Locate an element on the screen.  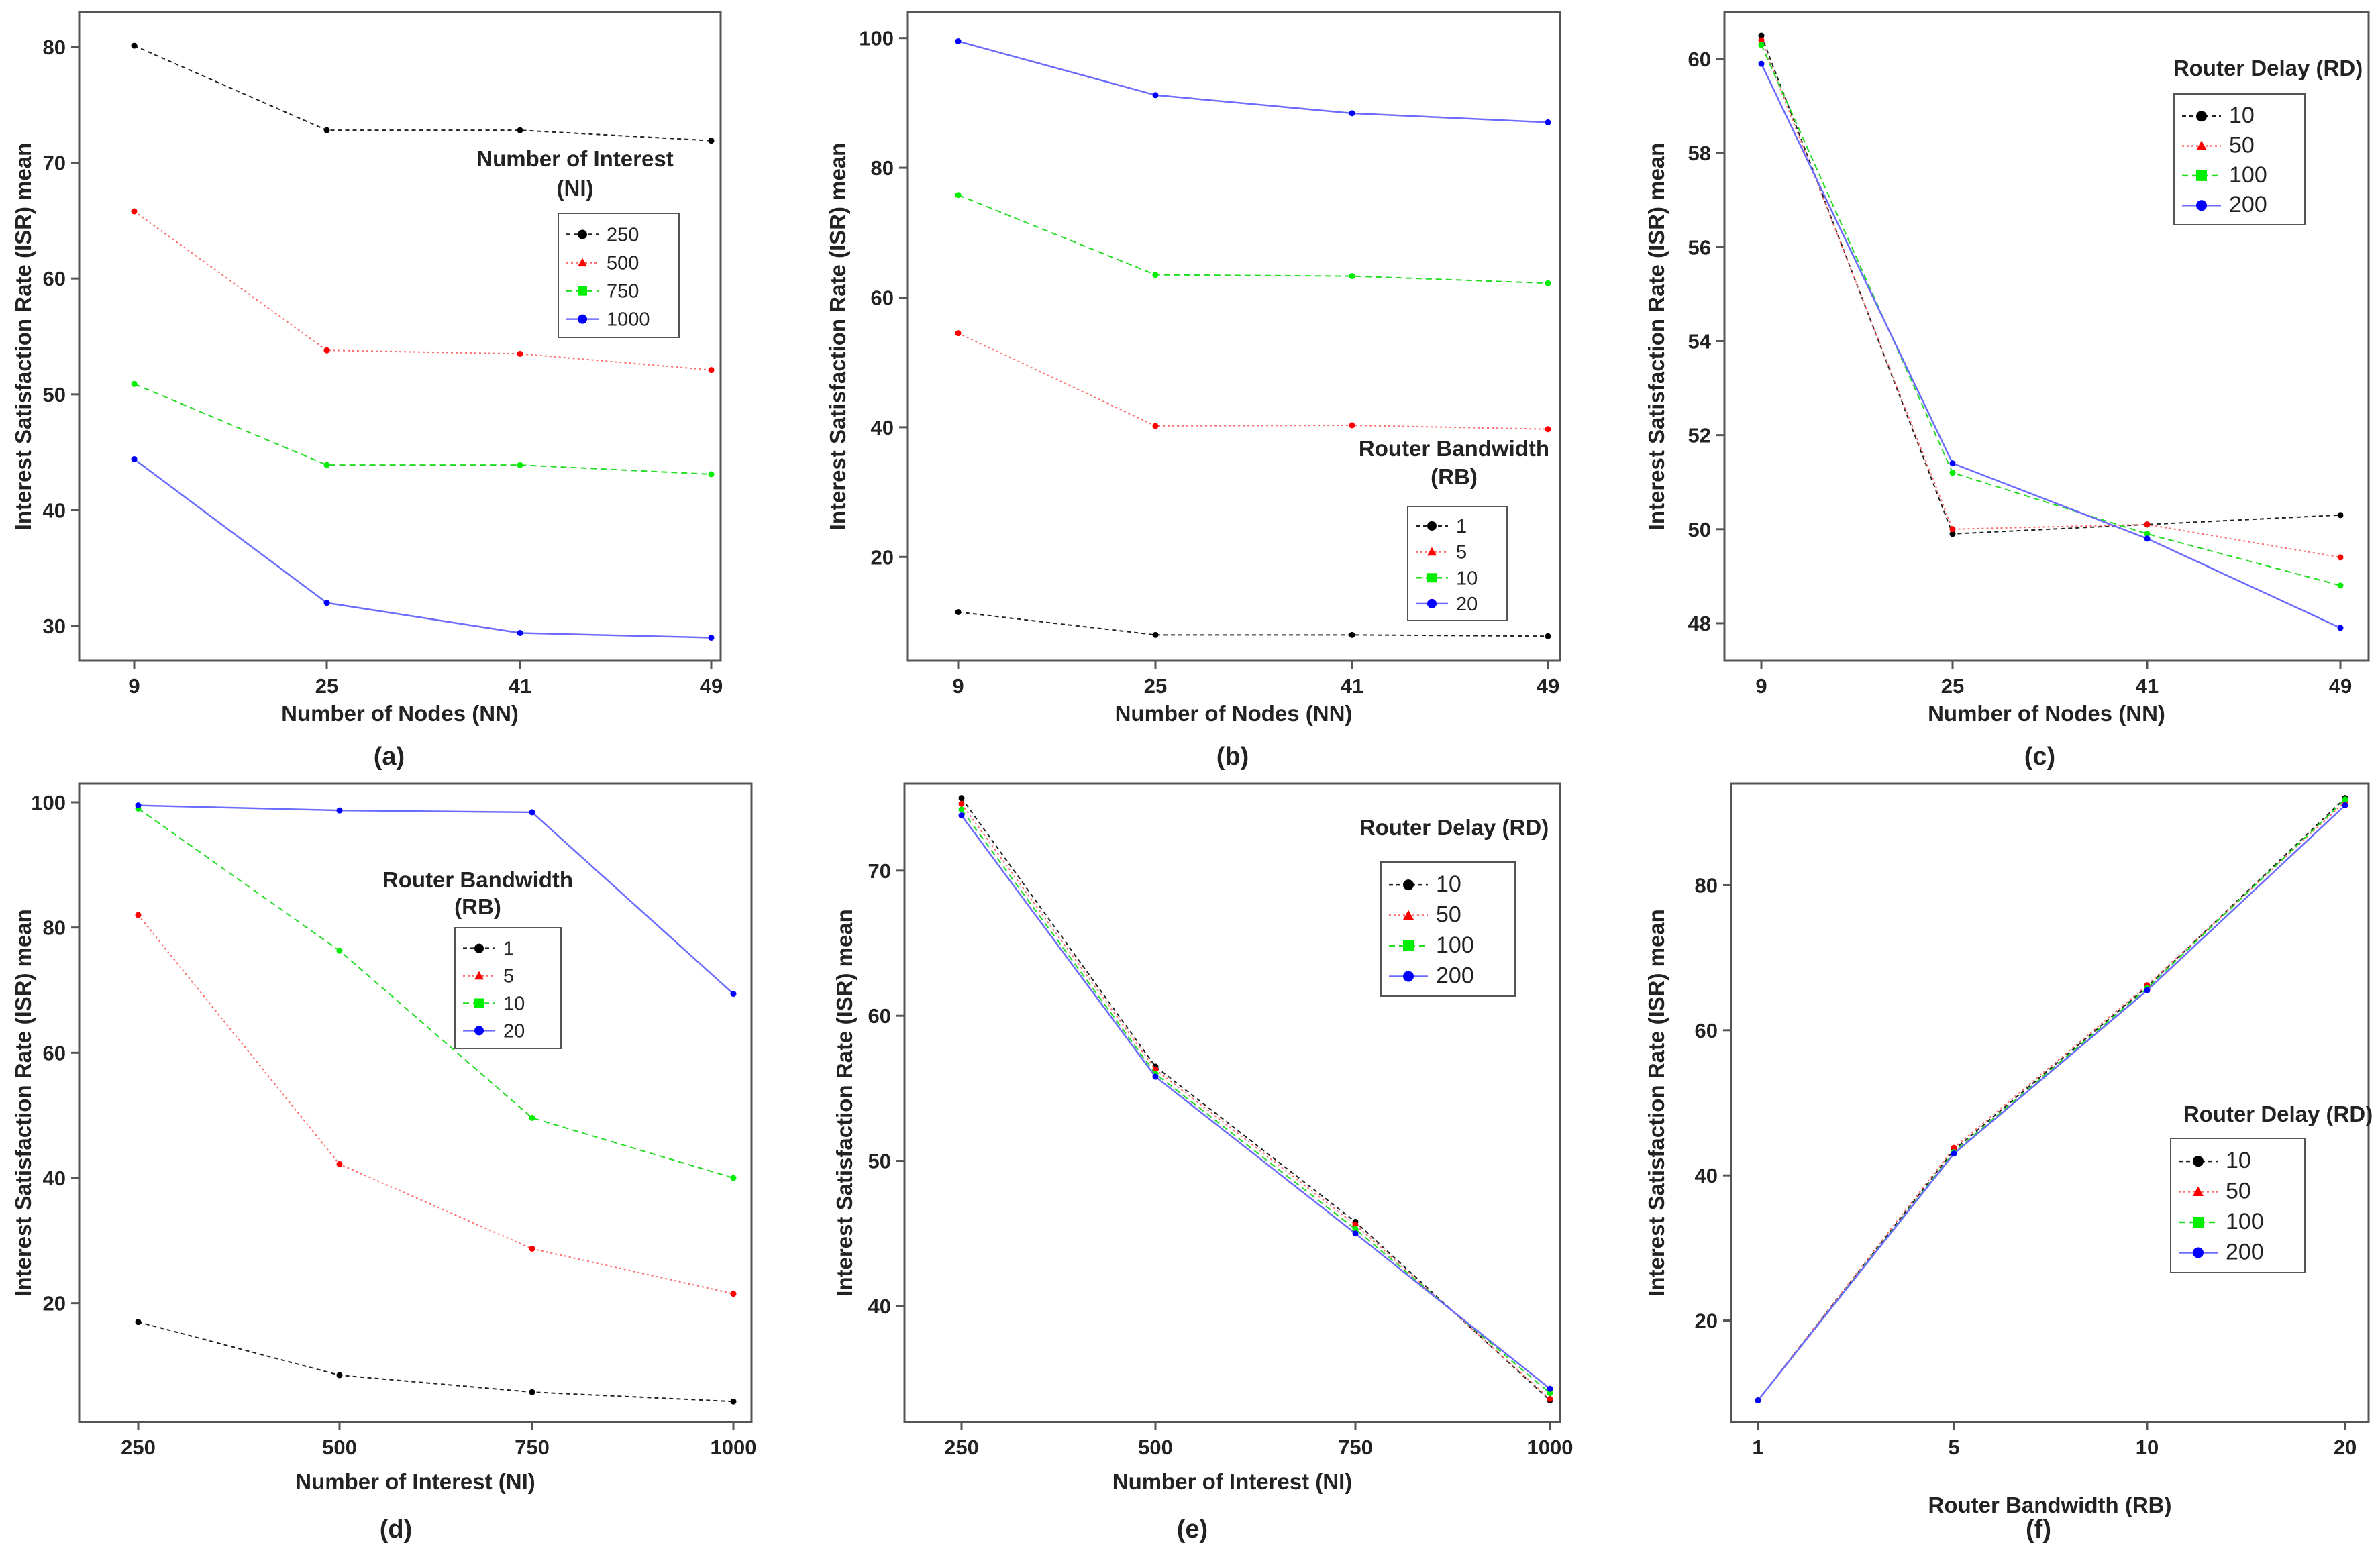
panel-caption: (f) is located at coordinates (2038, 1529).